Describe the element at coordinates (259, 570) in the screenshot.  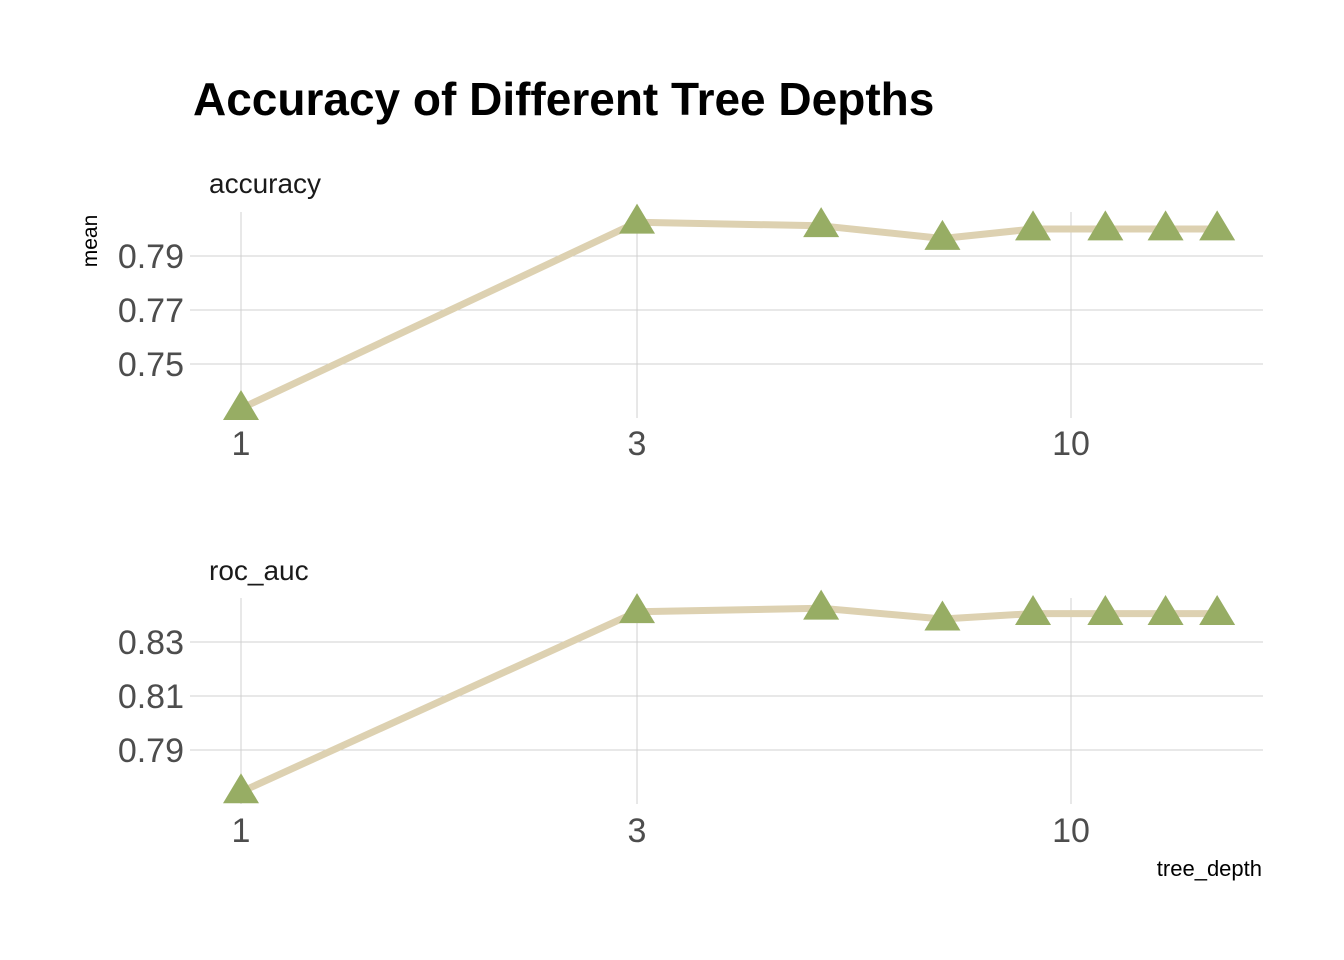
I see `facet-label: roc_auc` at that location.